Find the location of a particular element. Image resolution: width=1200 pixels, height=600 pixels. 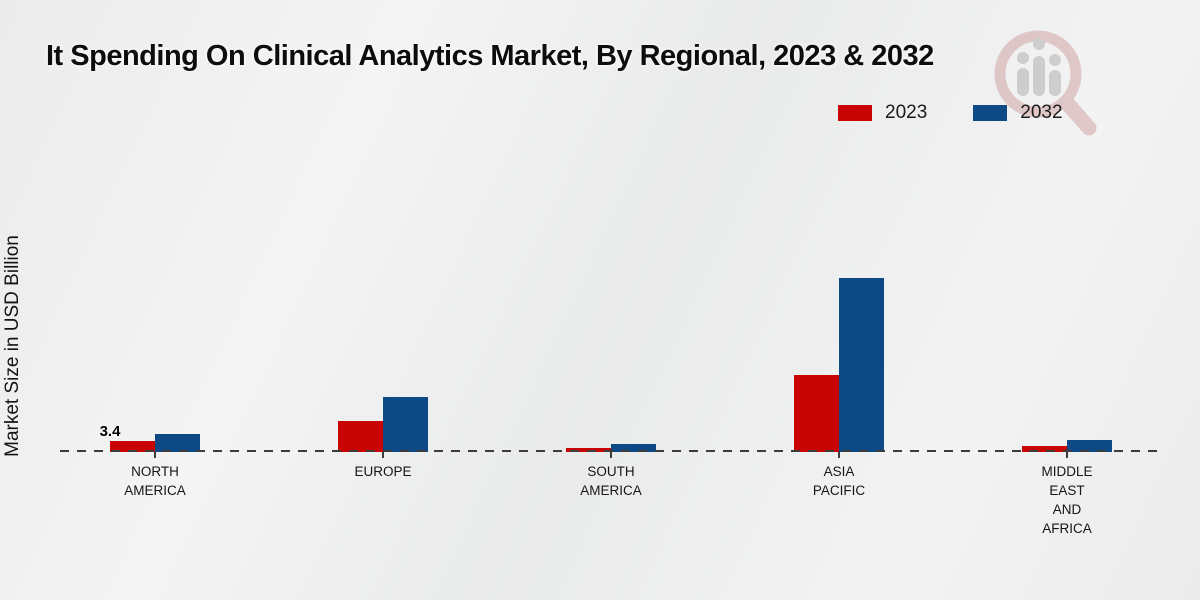

x-axis-label-north-america: NORTH AMERICA is located at coordinates (155, 481).